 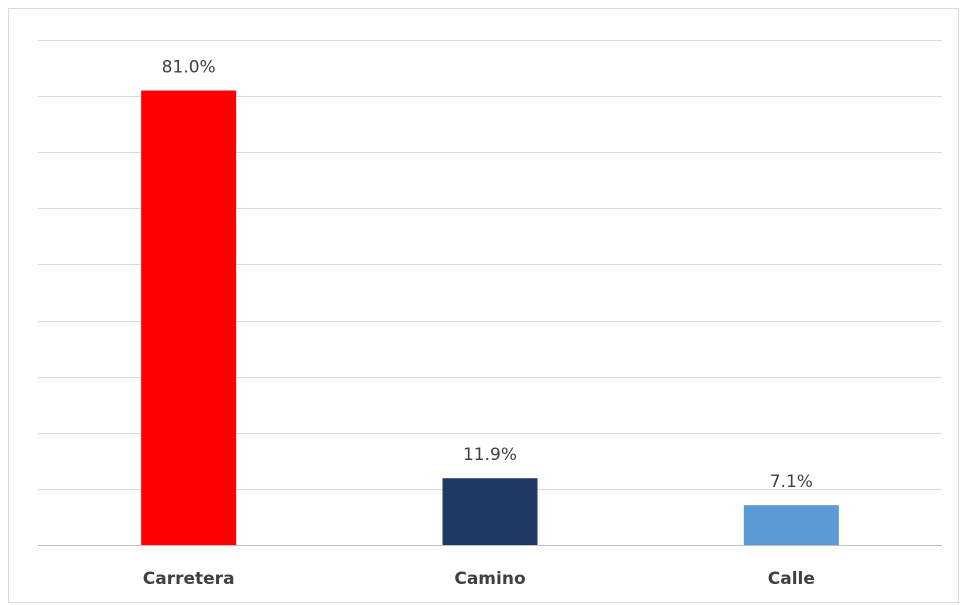 I want to click on x-tick-labels: Carretera Camino Calle, so click(x=479, y=579).